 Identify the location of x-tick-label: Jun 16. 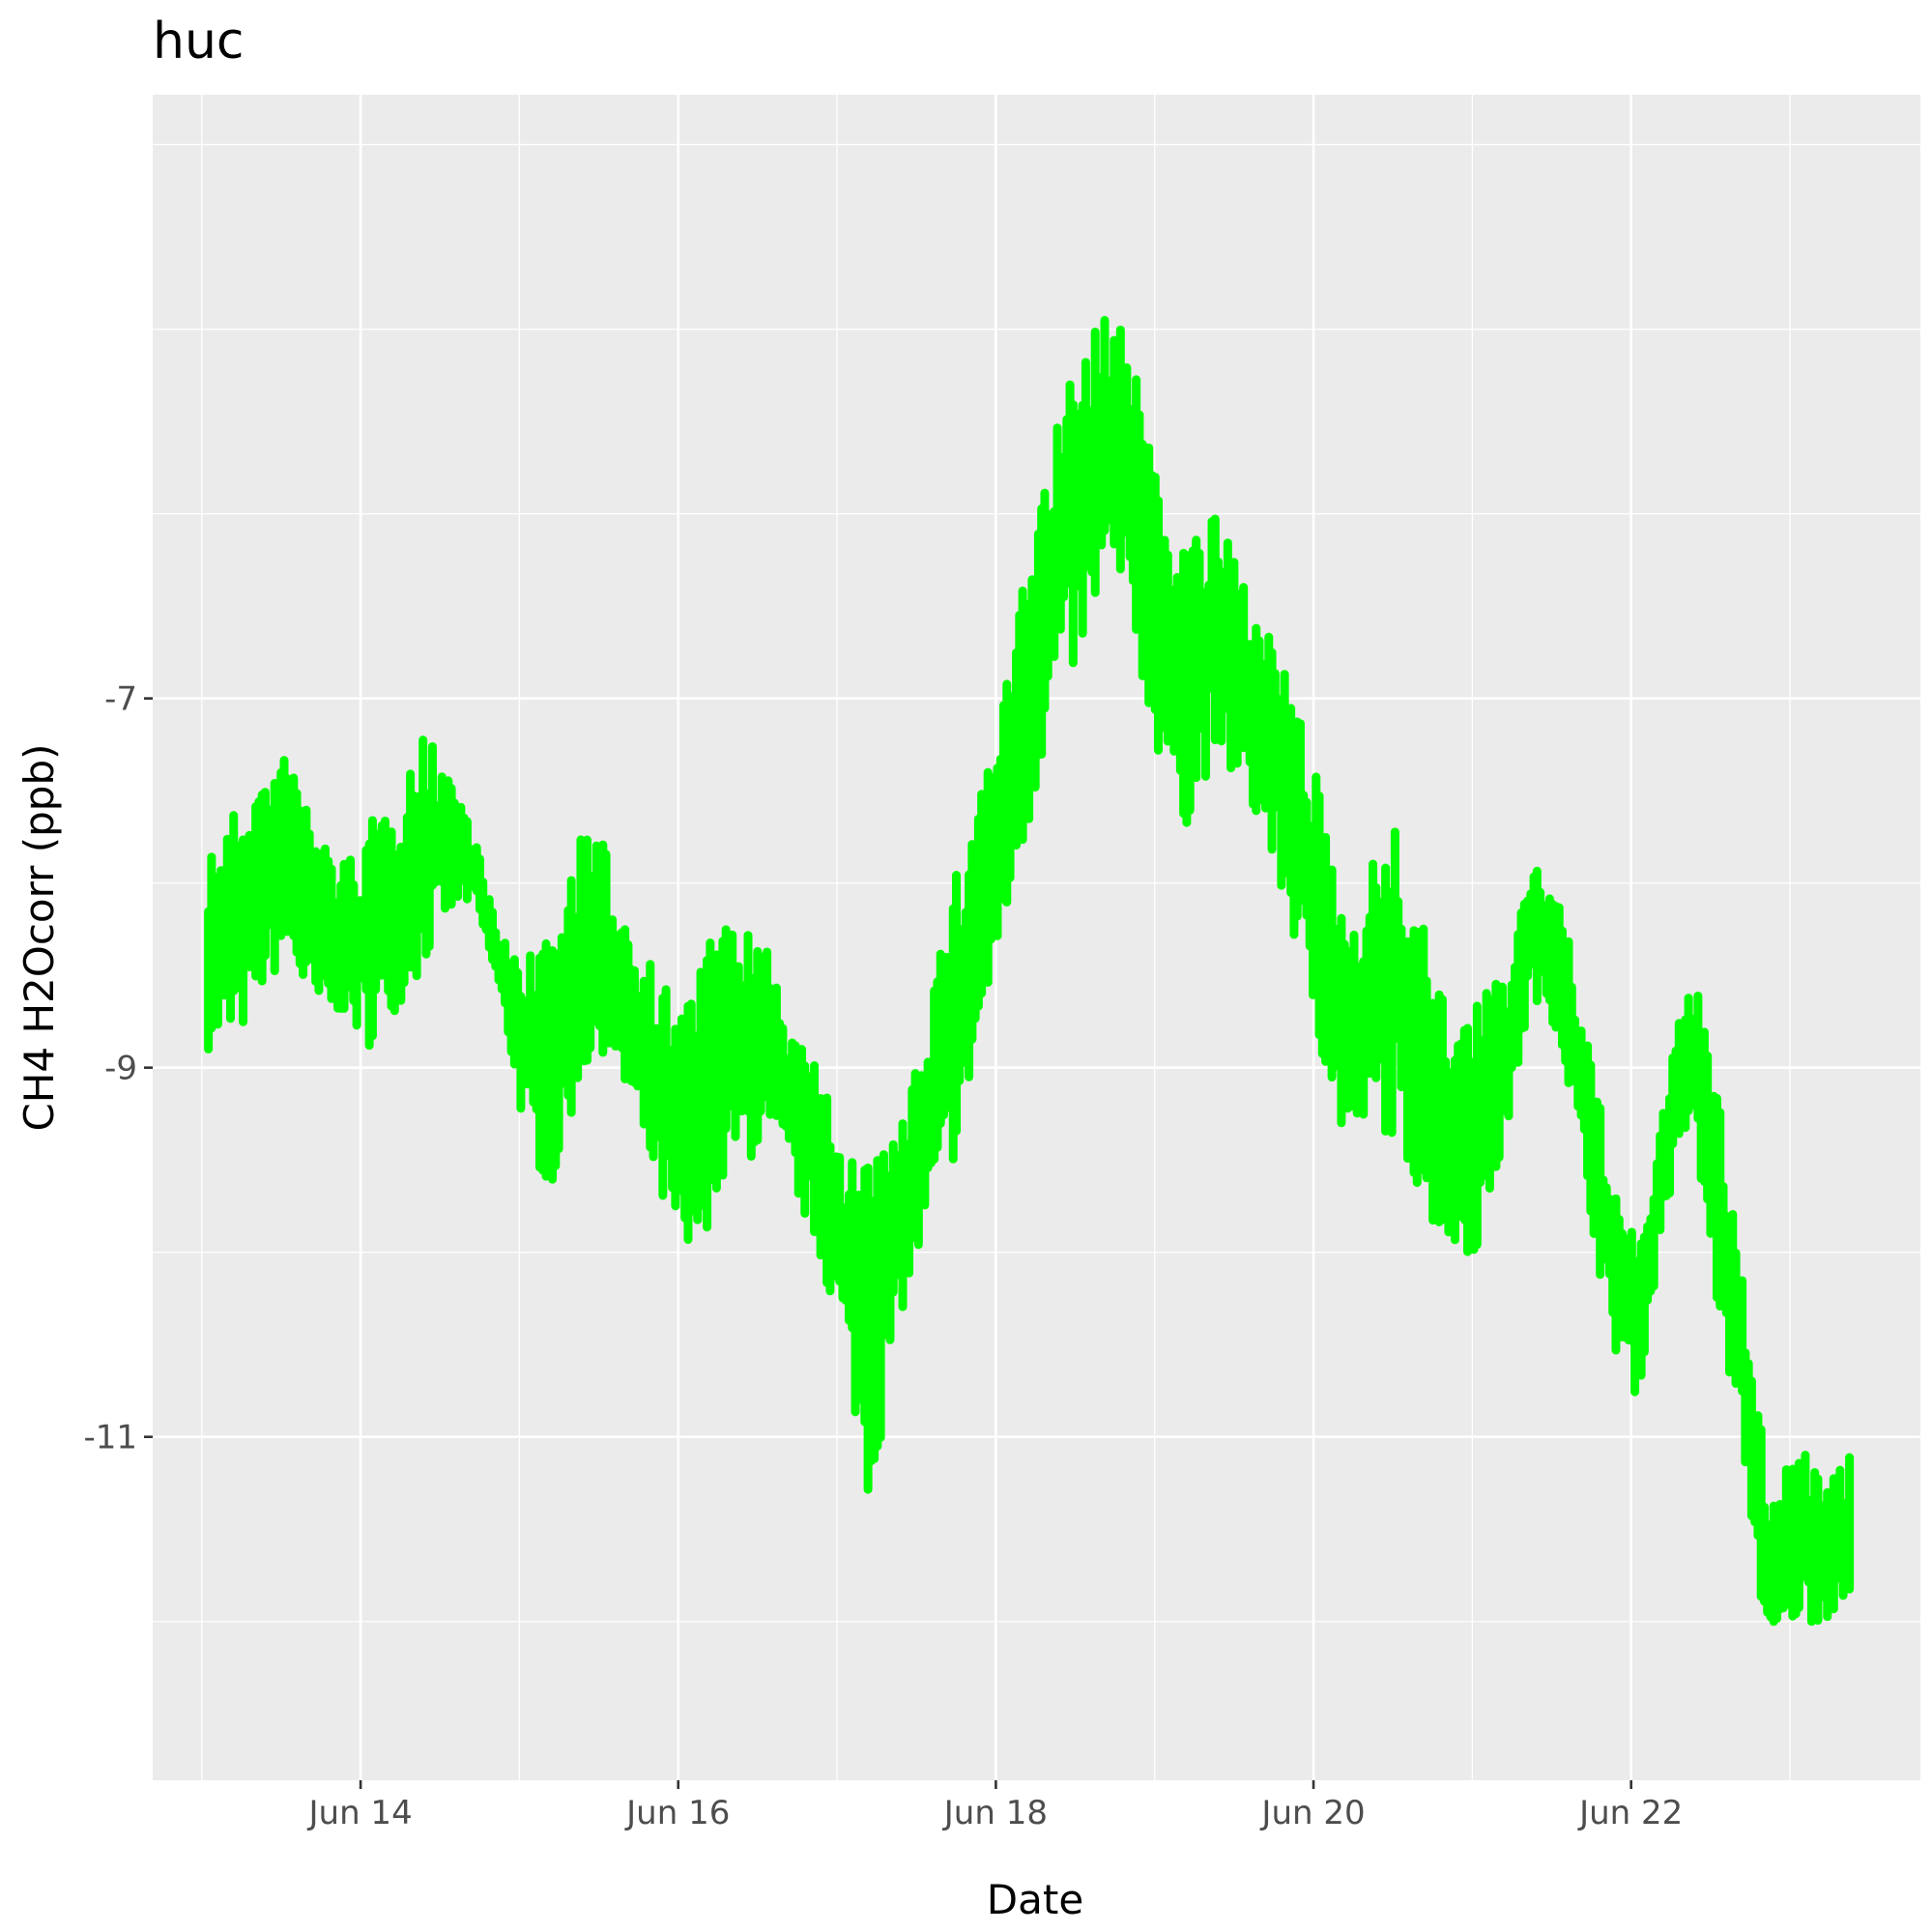
(677, 1813).